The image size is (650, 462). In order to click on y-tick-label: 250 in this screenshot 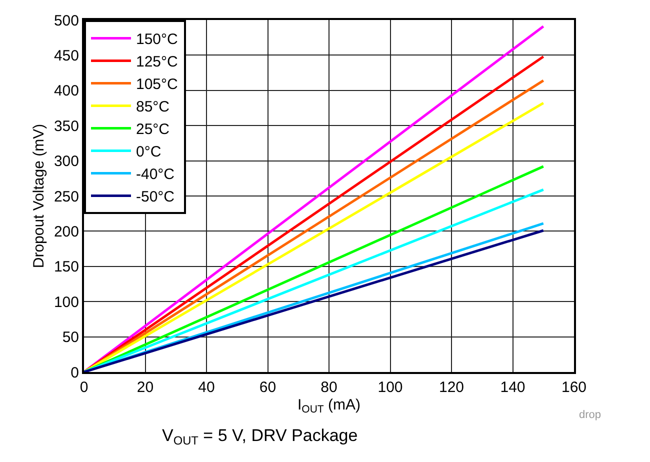, I will do `click(66, 197)`.